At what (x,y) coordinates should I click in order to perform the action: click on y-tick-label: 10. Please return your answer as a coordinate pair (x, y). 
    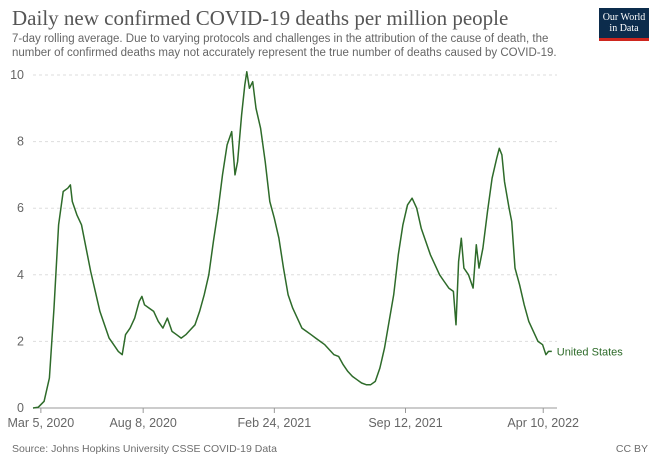
    Looking at the image, I should click on (17, 75).